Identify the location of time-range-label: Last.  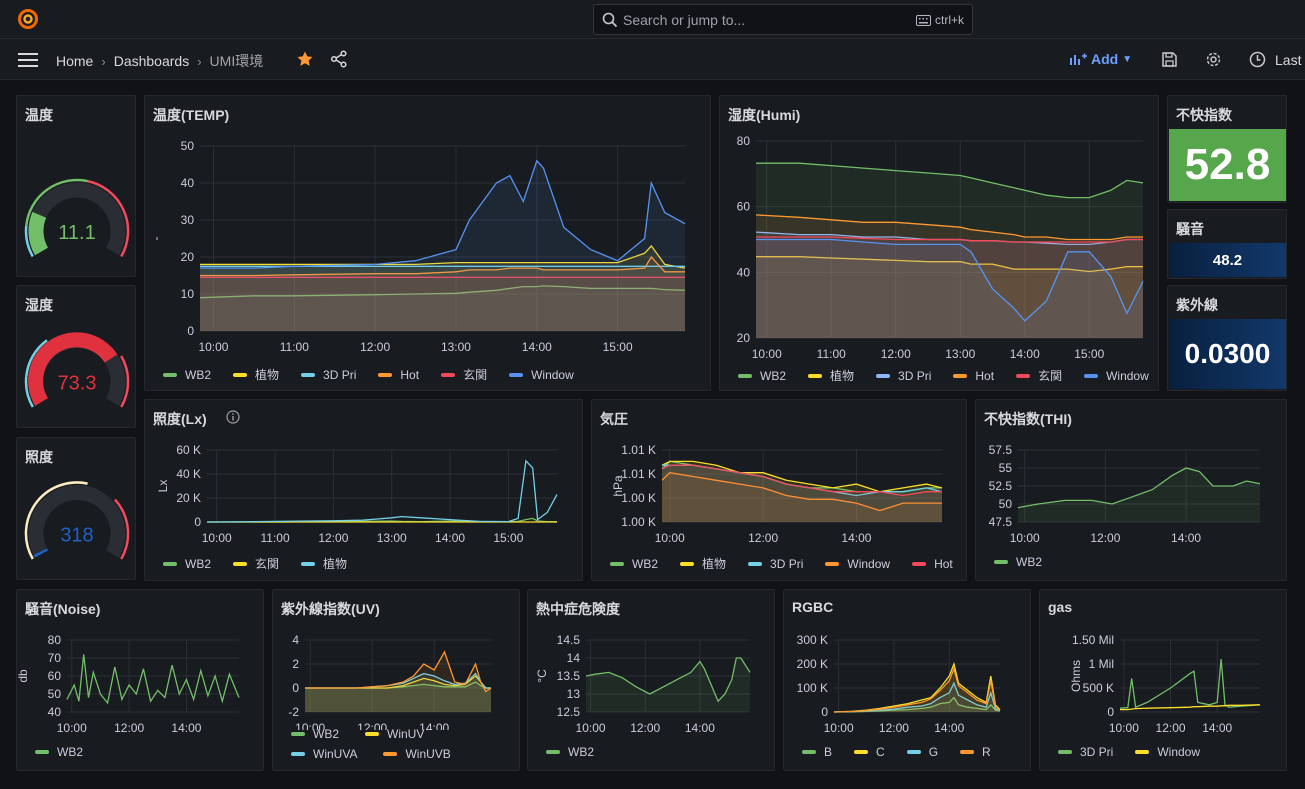
(1288, 60).